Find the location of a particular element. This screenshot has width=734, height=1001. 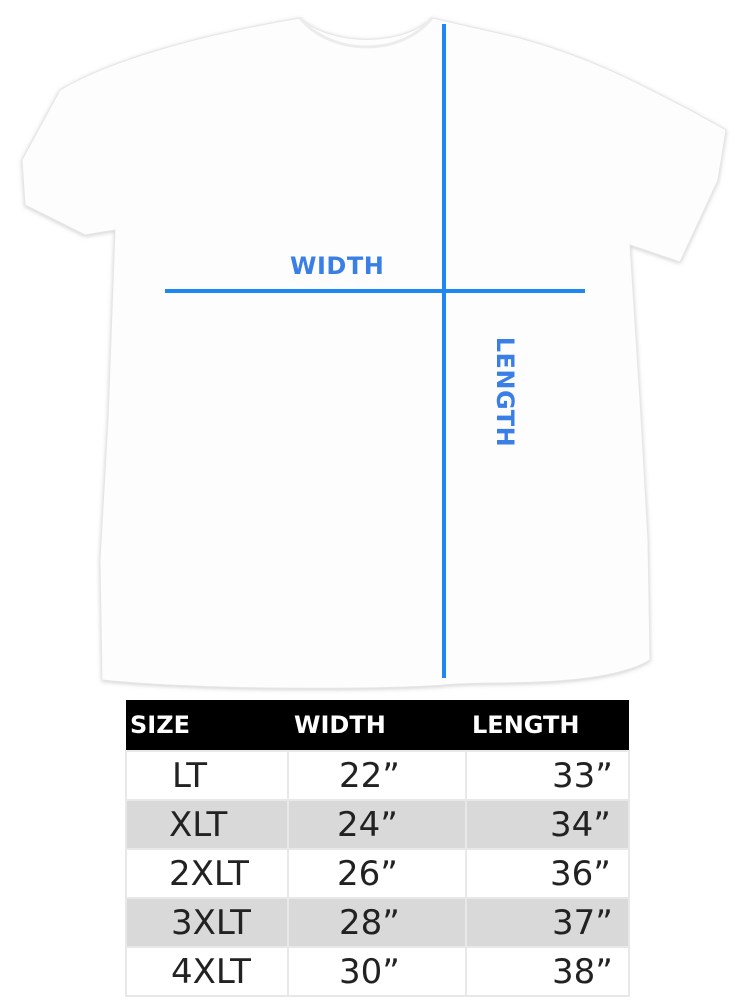

width-cell: 30” is located at coordinates (377, 971).